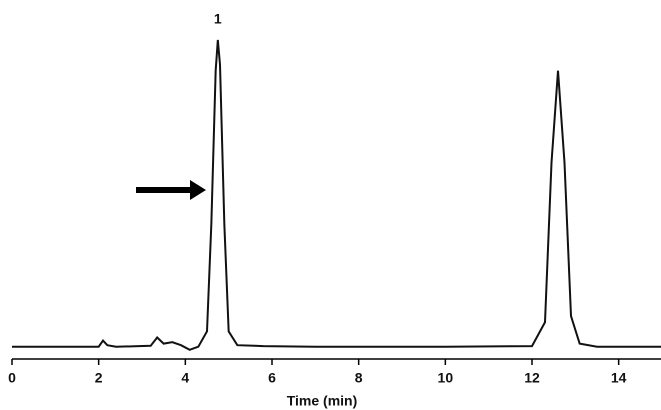 The image size is (661, 410). I want to click on x-tick-label: 10, so click(446, 378).